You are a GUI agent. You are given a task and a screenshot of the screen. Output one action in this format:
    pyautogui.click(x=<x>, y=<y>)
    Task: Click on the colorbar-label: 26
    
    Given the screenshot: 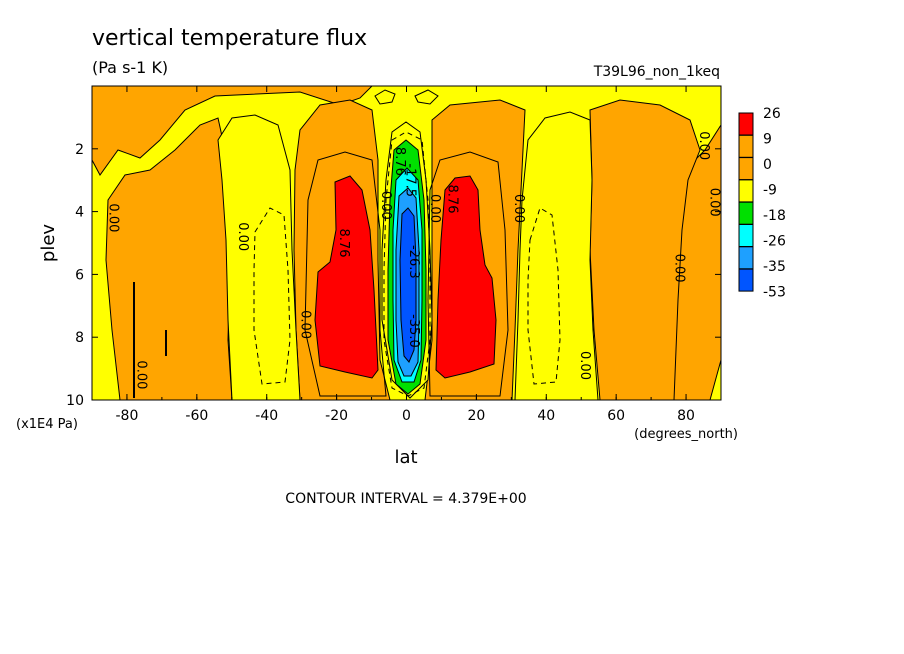 What is the action you would take?
    pyautogui.click(x=772, y=114)
    